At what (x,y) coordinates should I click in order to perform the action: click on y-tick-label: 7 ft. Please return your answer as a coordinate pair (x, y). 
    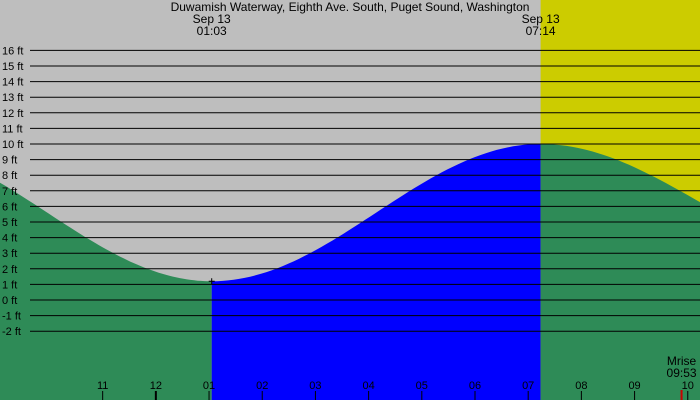
    Looking at the image, I should click on (9, 192).